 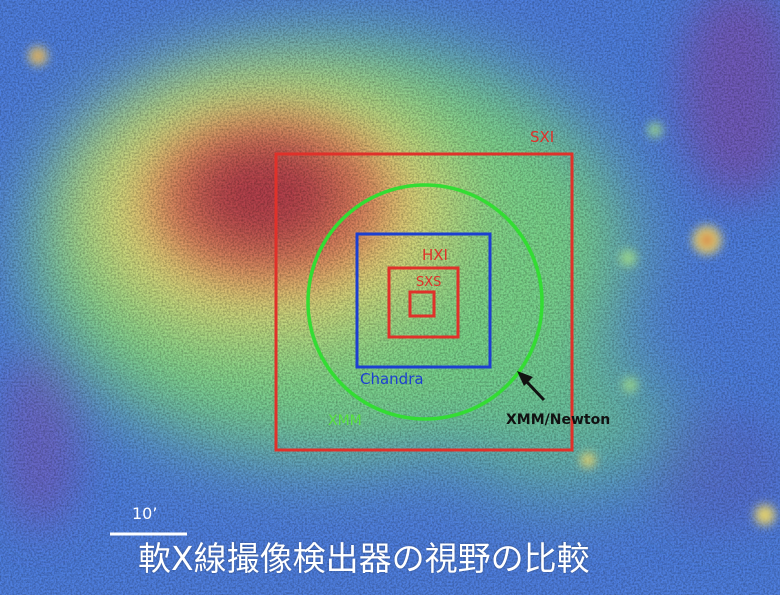 I want to click on xmm-field-circle, so click(x=425, y=302).